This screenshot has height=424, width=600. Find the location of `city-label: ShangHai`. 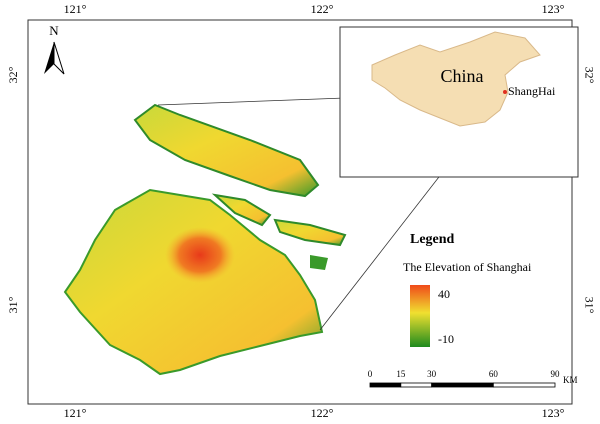

city-label: ShangHai is located at coordinates (532, 91).